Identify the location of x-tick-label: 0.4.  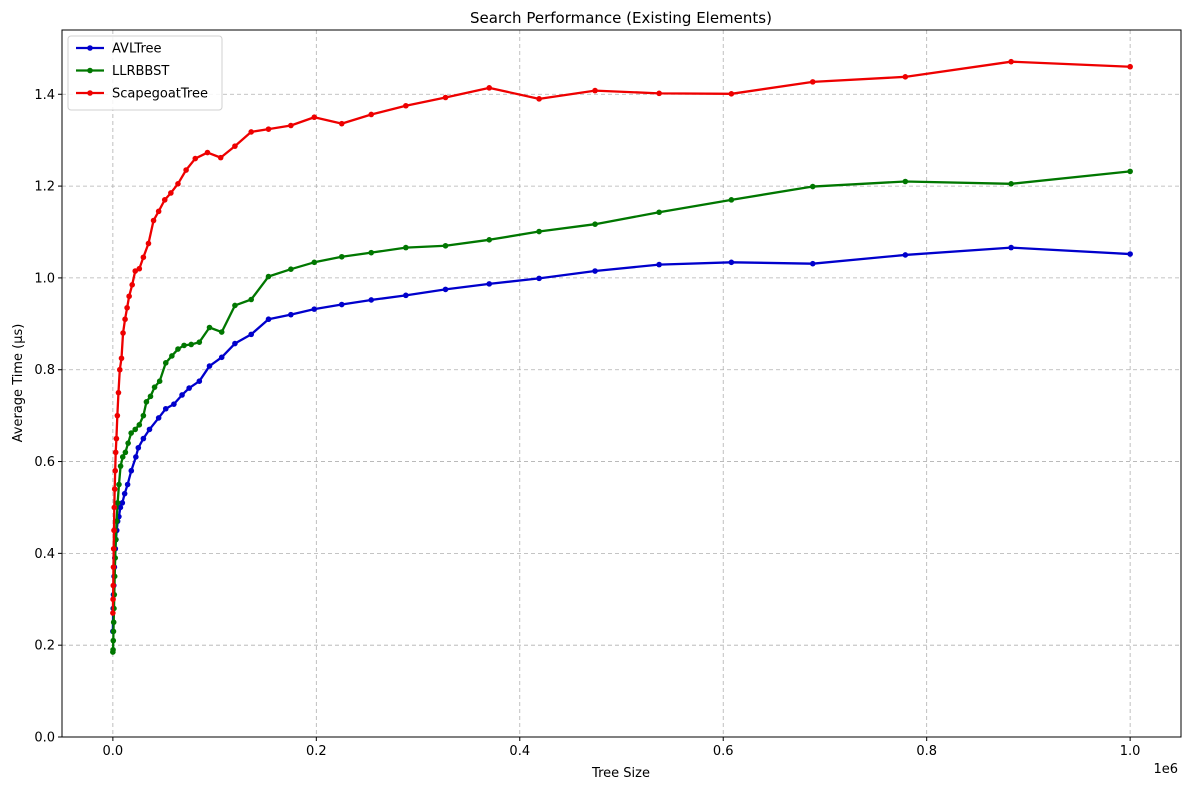
(519, 751).